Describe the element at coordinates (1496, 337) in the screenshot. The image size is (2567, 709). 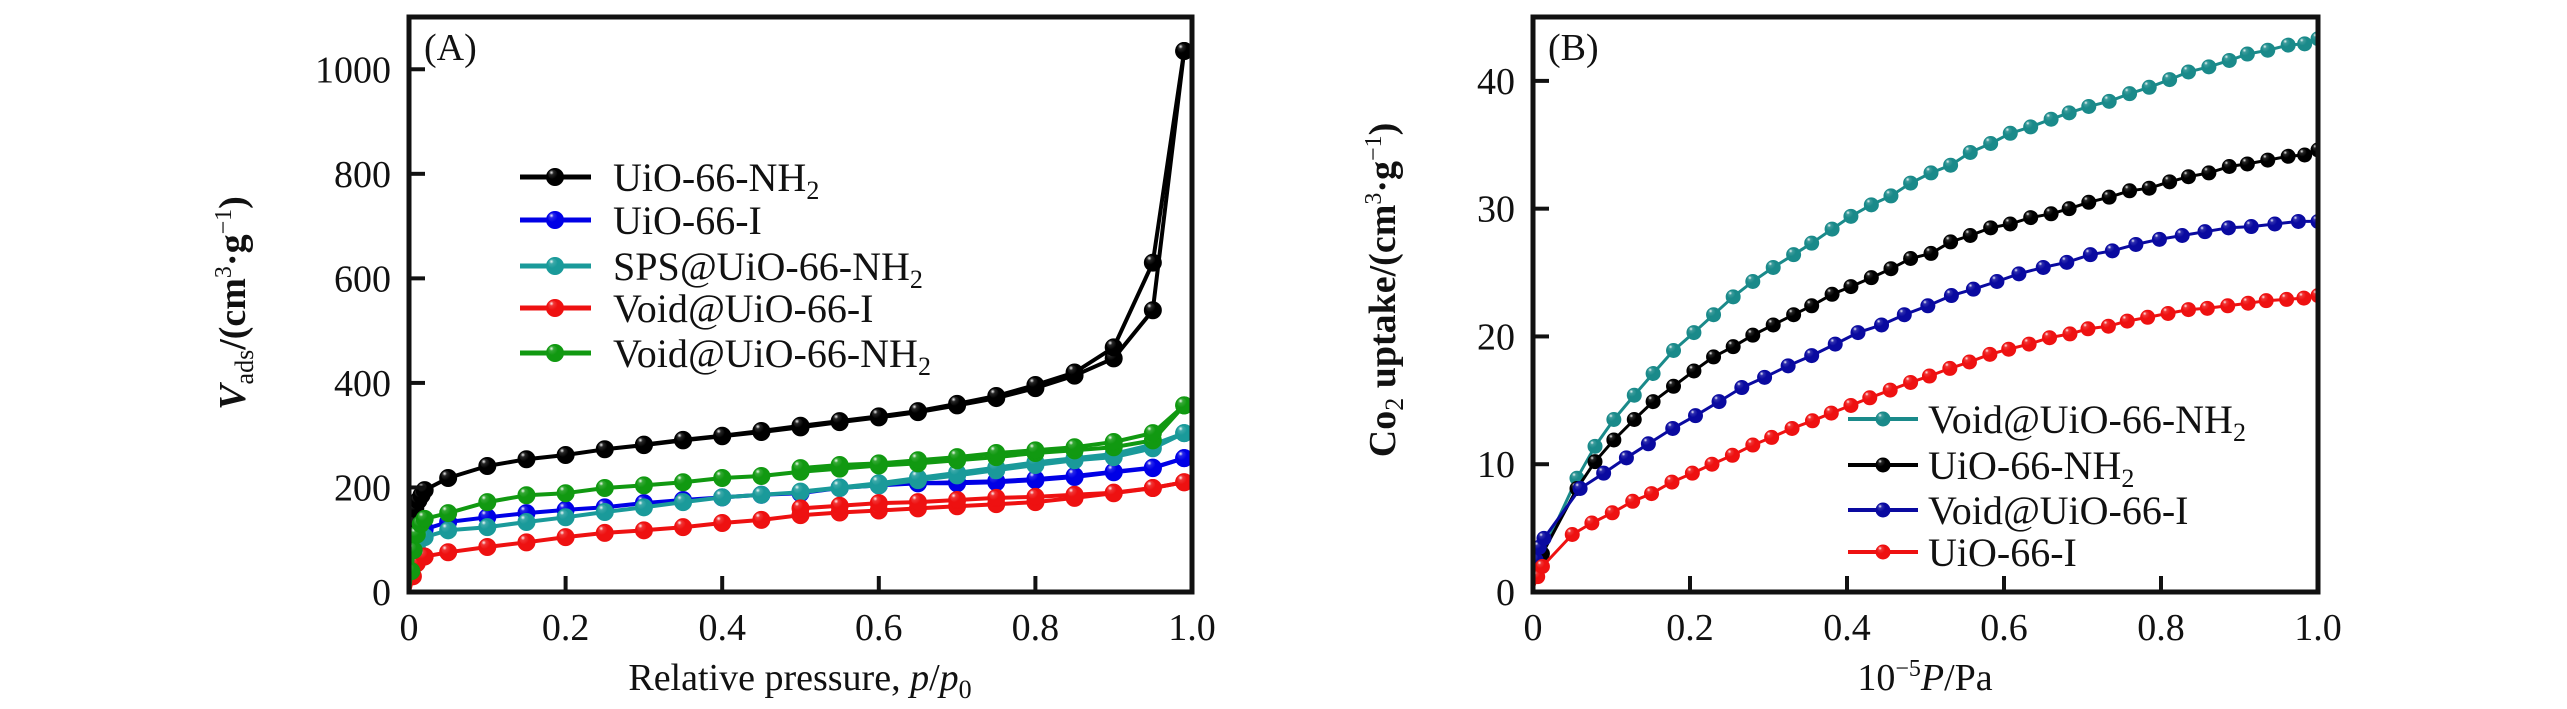
I see `y-tick-label: 20` at that location.